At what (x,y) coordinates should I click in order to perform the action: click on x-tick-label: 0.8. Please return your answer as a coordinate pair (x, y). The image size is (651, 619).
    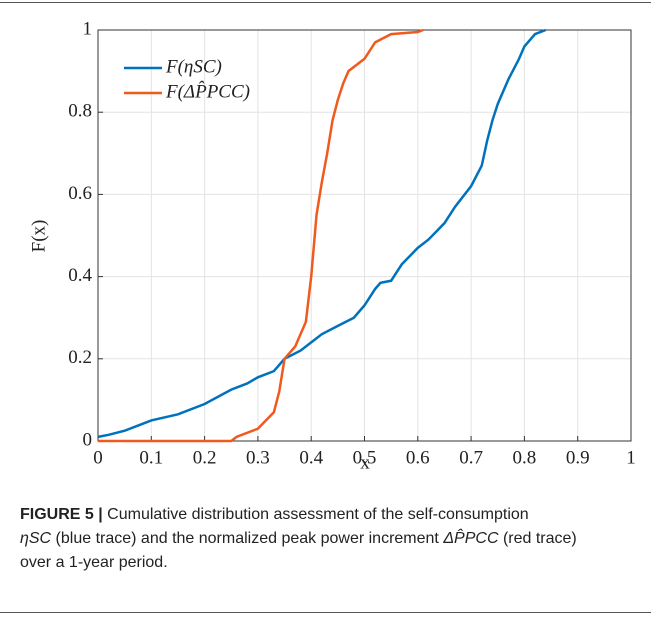
    Looking at the image, I should click on (525, 457).